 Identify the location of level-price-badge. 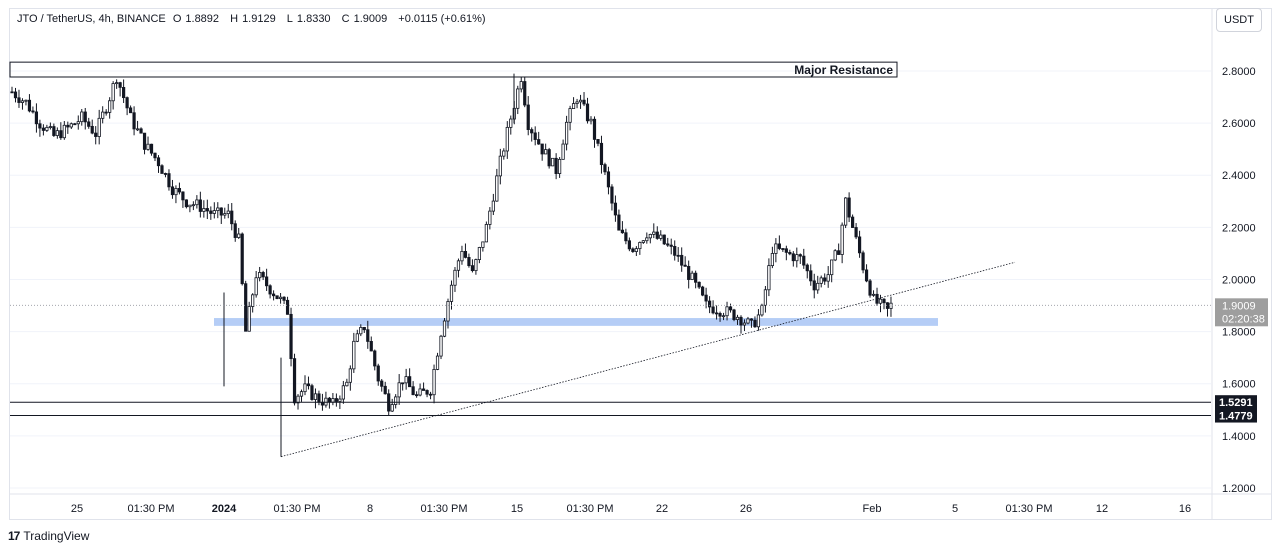
(1236, 402).